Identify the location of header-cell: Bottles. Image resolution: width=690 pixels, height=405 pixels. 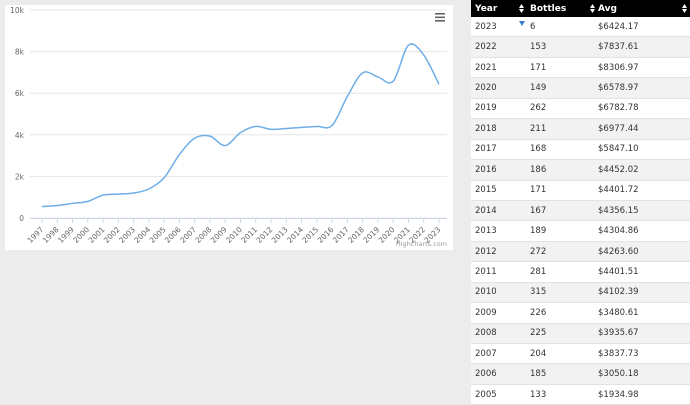
(548, 8).